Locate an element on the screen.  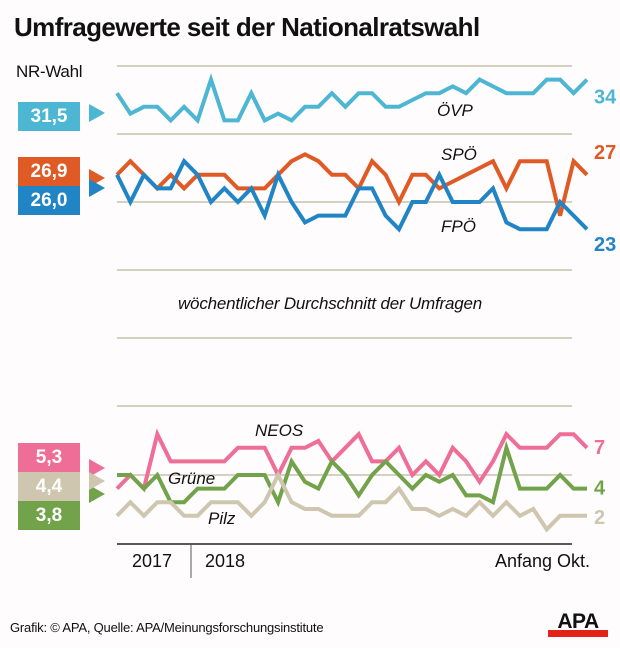
series-label-gruene: Grüne is located at coordinates (191, 478).